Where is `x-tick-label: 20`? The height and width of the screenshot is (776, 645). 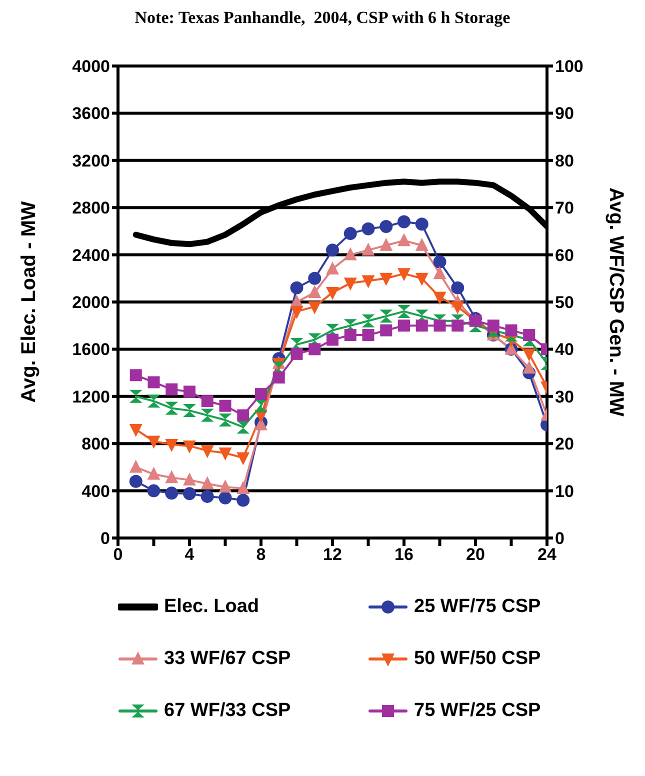 x-tick-label: 20 is located at coordinates (475, 554).